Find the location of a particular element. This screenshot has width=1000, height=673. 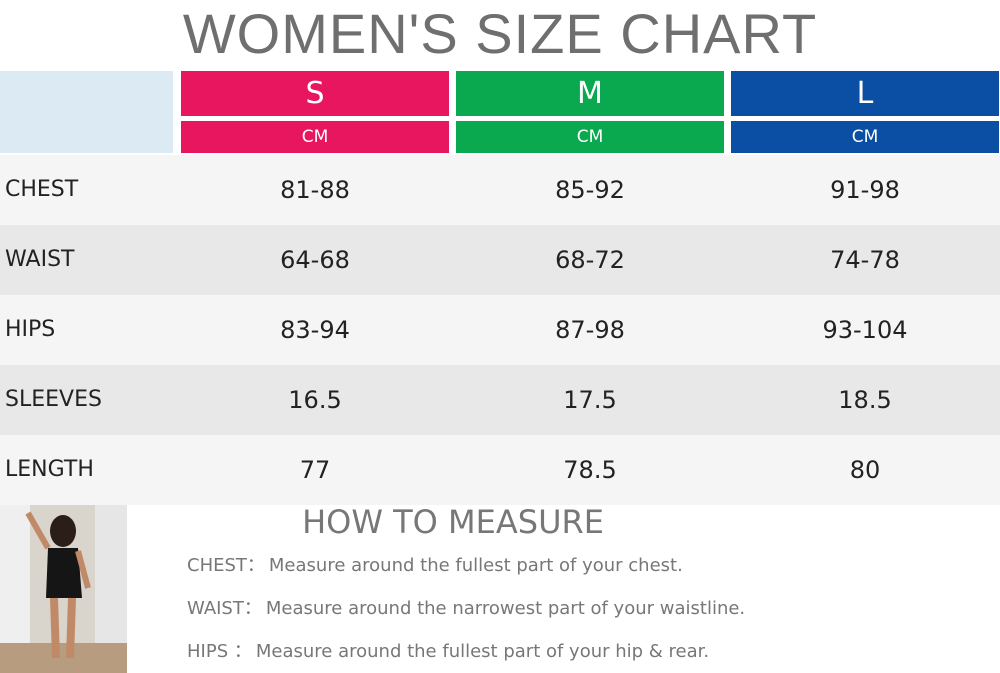

cell-value: 68-72 is located at coordinates (590, 260).